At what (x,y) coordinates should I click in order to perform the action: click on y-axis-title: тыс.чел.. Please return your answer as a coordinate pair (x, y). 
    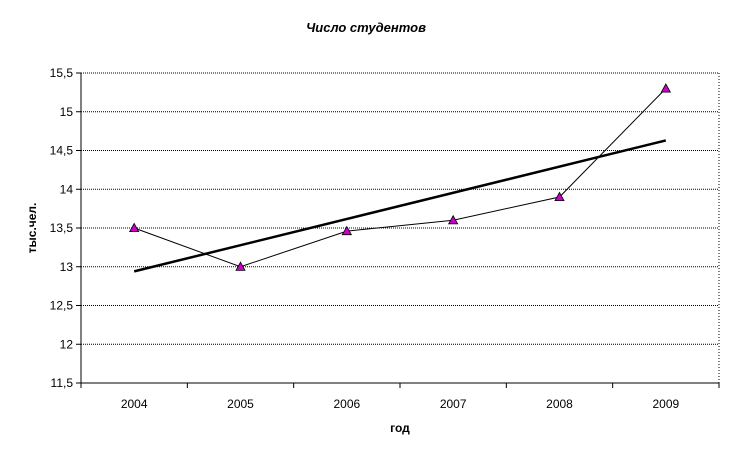
    Looking at the image, I should click on (32, 228).